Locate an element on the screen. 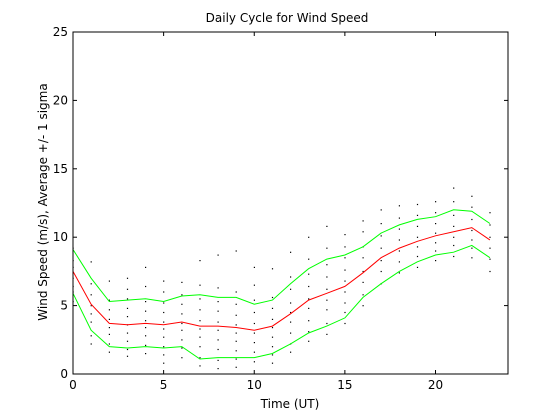  x-tick-label: 0 is located at coordinates (73, 385).